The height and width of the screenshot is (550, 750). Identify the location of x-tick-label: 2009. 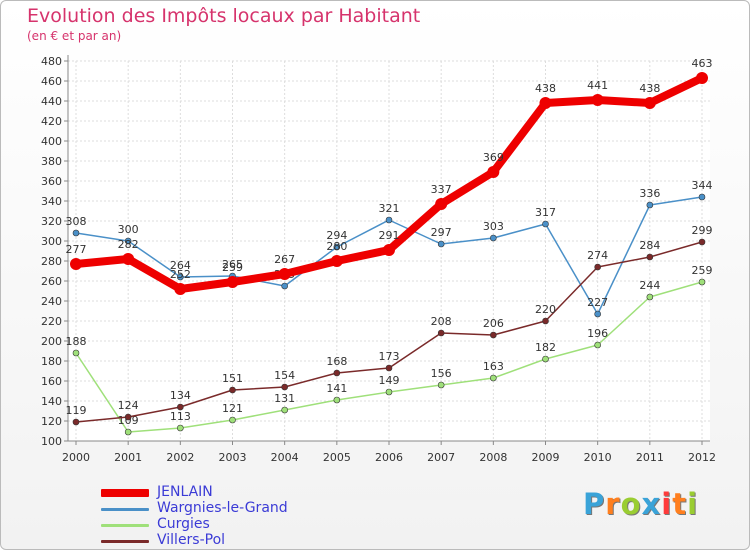
(546, 457).